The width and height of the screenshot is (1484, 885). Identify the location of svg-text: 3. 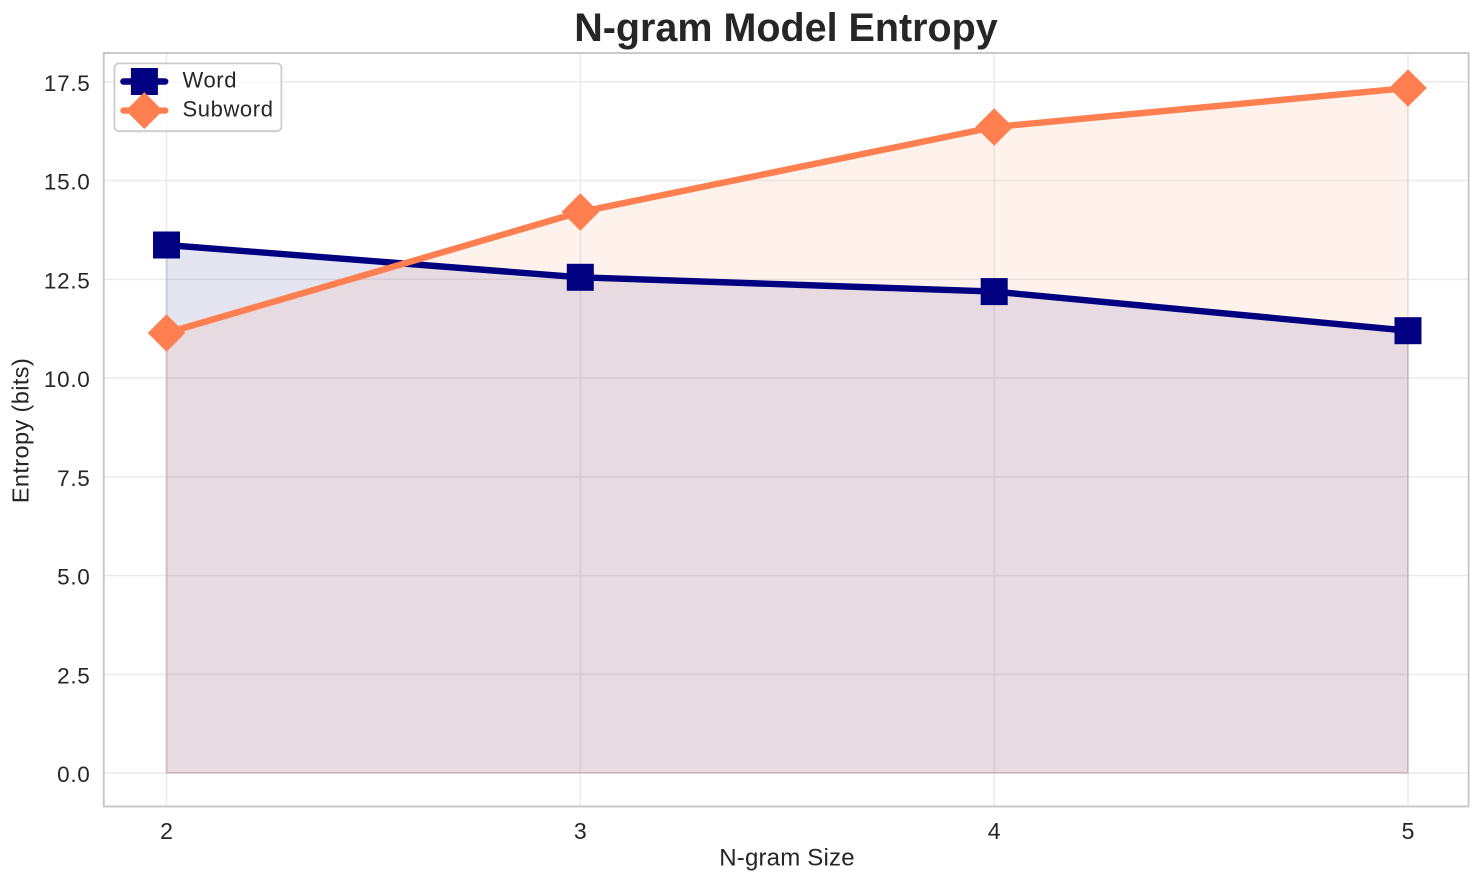
(580, 831).